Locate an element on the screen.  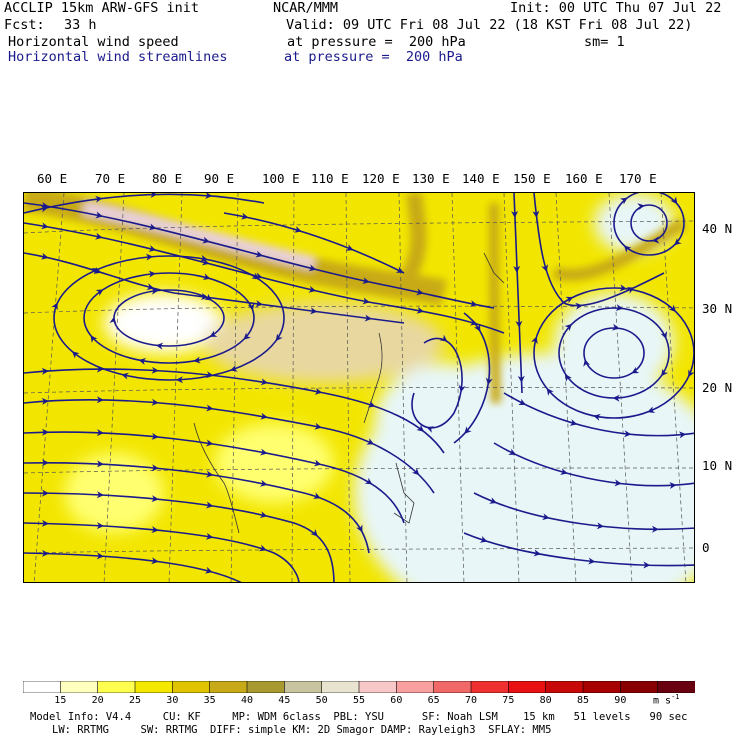
longitude-label: 80 E is located at coordinates (167, 178).